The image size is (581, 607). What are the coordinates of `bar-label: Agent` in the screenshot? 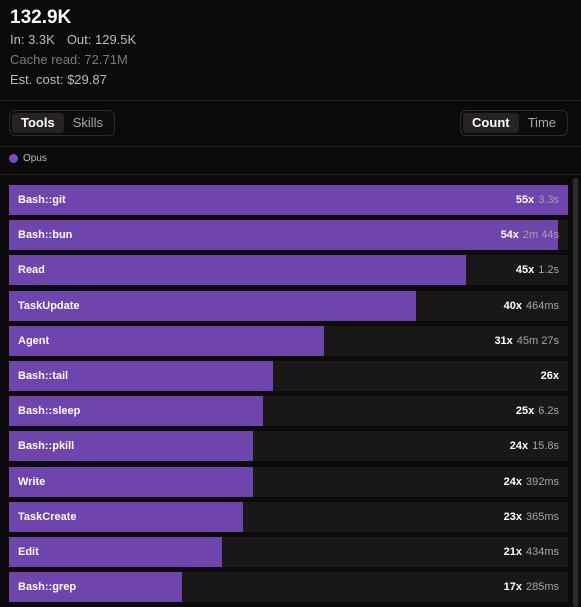 It's located at (34, 341).